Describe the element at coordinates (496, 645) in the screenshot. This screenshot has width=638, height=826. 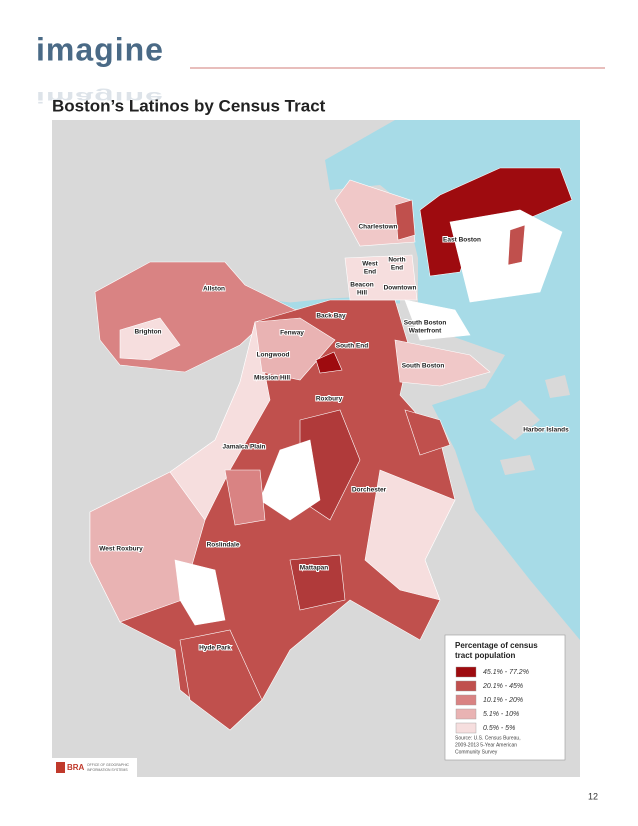
I see `legend-title: Percentage of census` at that location.